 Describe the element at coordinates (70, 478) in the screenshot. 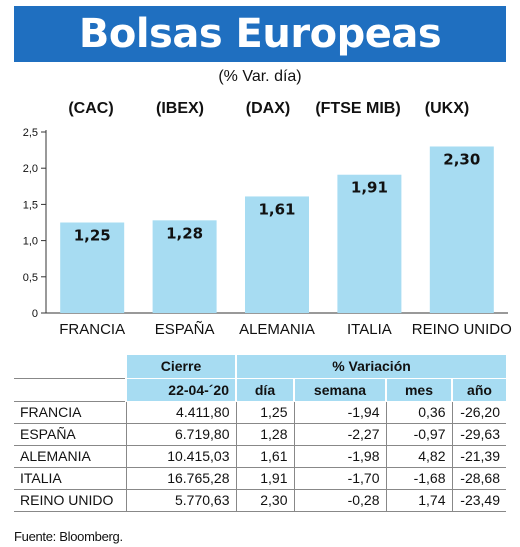

I see `row-country: ITALIA` at that location.